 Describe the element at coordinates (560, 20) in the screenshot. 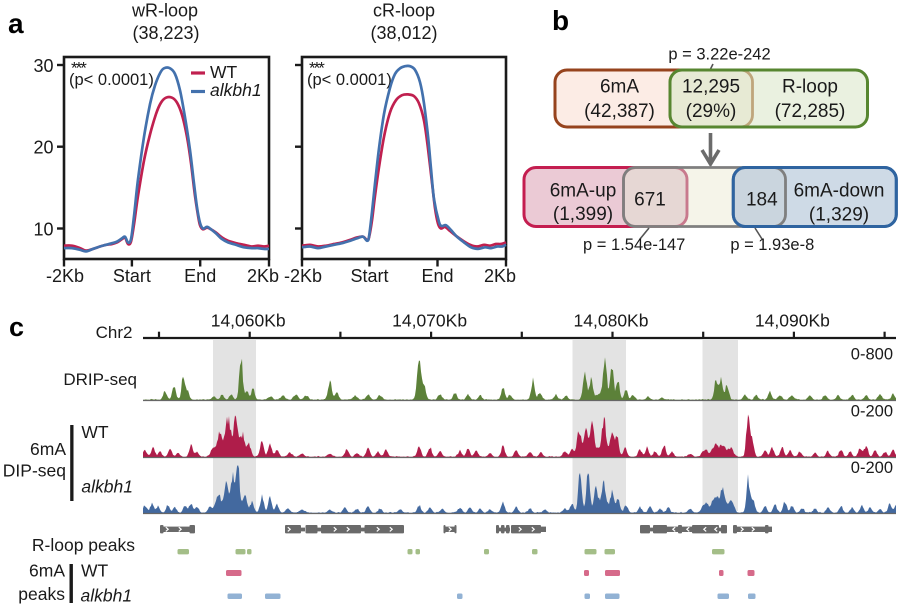

I see `svg-text: b` at that location.